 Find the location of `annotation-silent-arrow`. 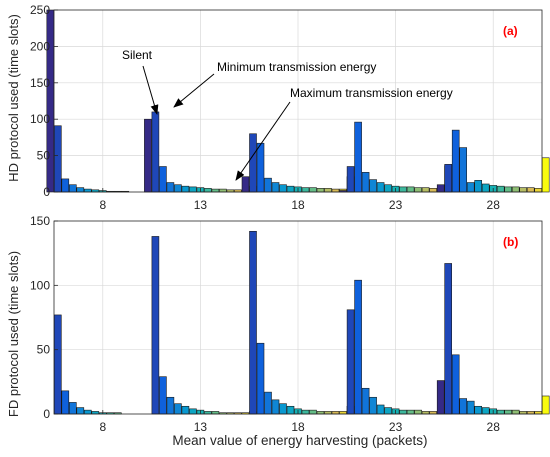

annotation-silent-arrow is located at coordinates (150, 90).